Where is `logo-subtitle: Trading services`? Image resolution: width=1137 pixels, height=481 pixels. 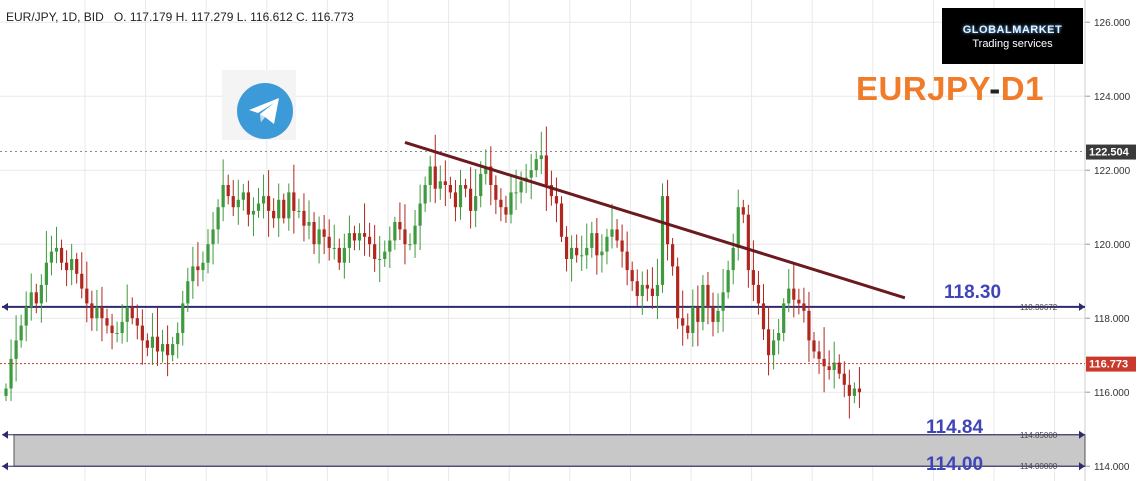 logo-subtitle: Trading services is located at coordinates (1012, 44).